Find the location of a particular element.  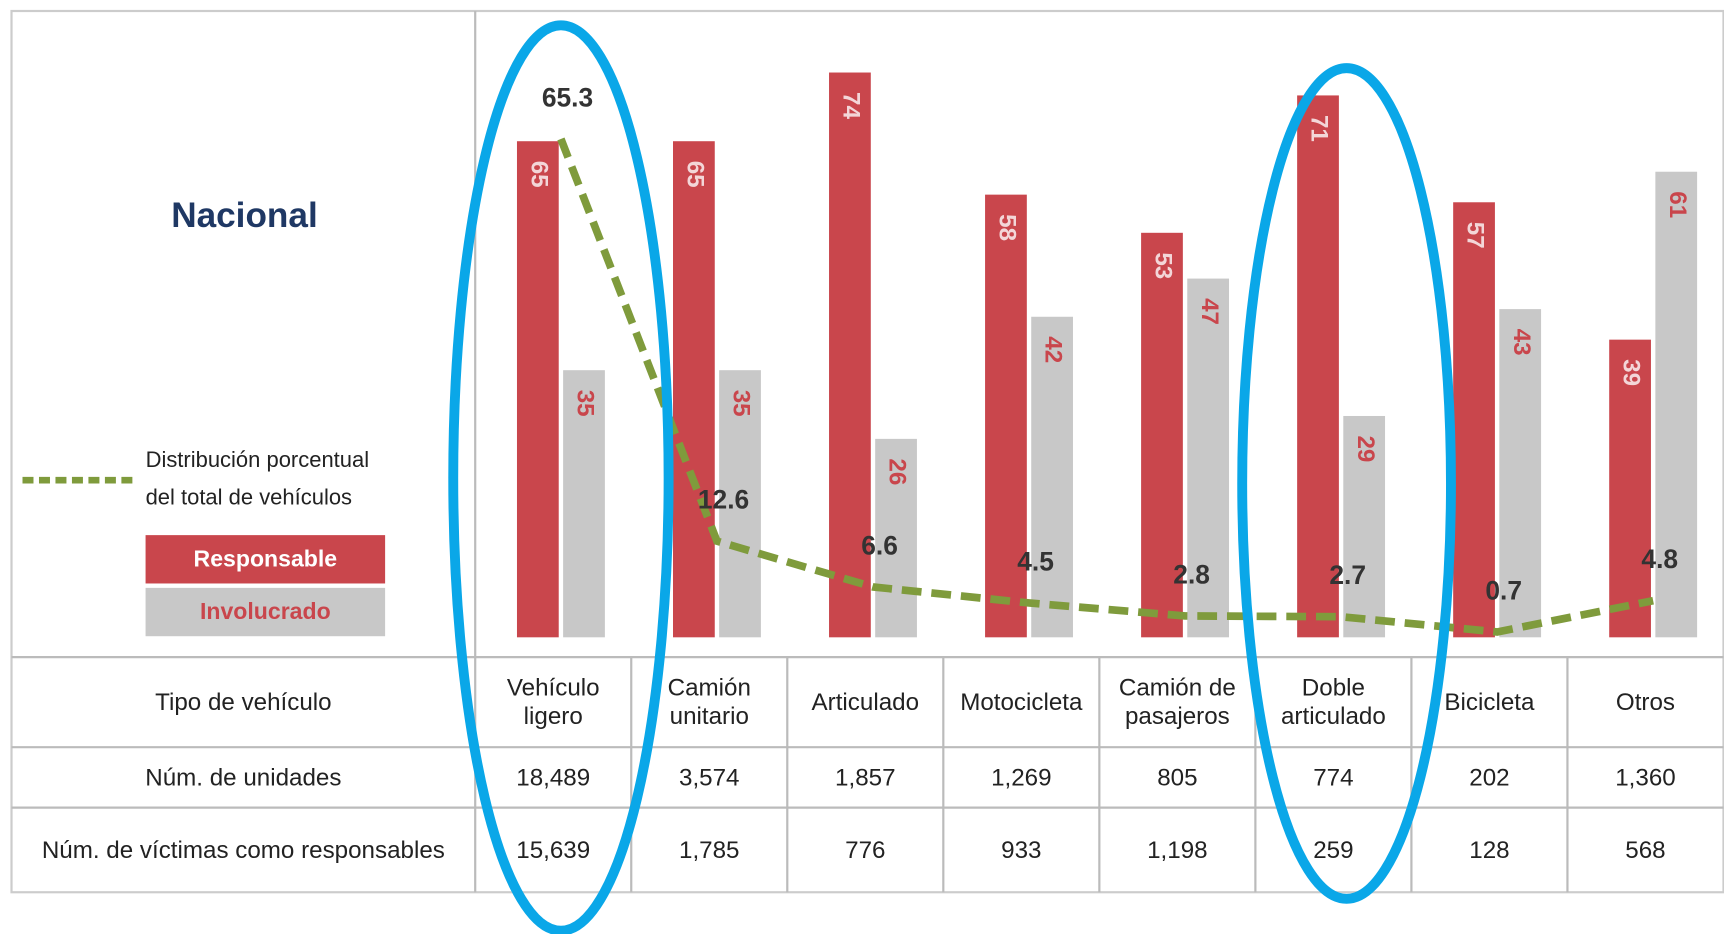

x-tick-label-box: Articulado is located at coordinates (865, 701).